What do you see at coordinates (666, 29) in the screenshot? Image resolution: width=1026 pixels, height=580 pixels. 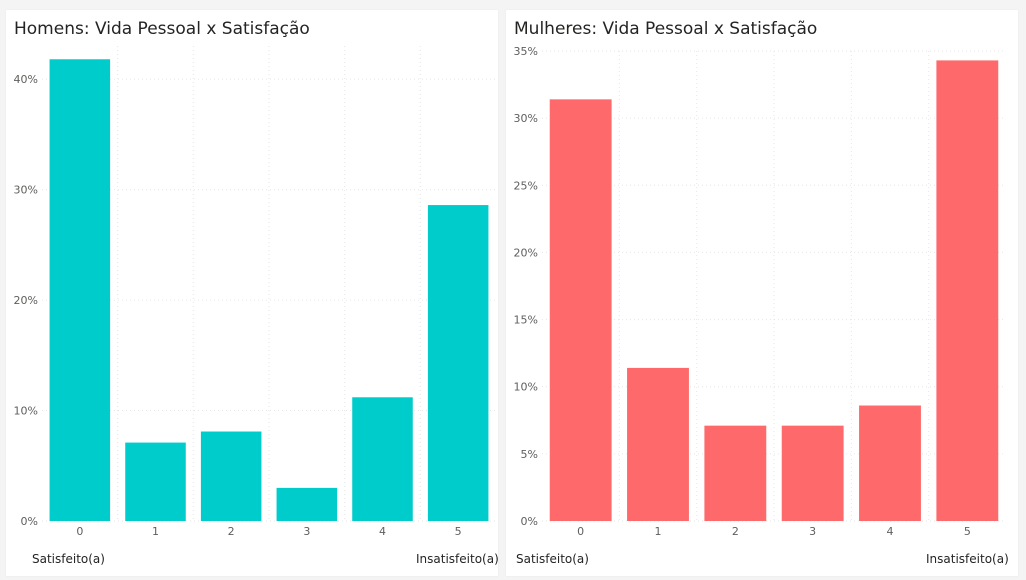 I see `women-chart-title: Mulheres: Vida Pessoal x Satisfação` at bounding box center [666, 29].